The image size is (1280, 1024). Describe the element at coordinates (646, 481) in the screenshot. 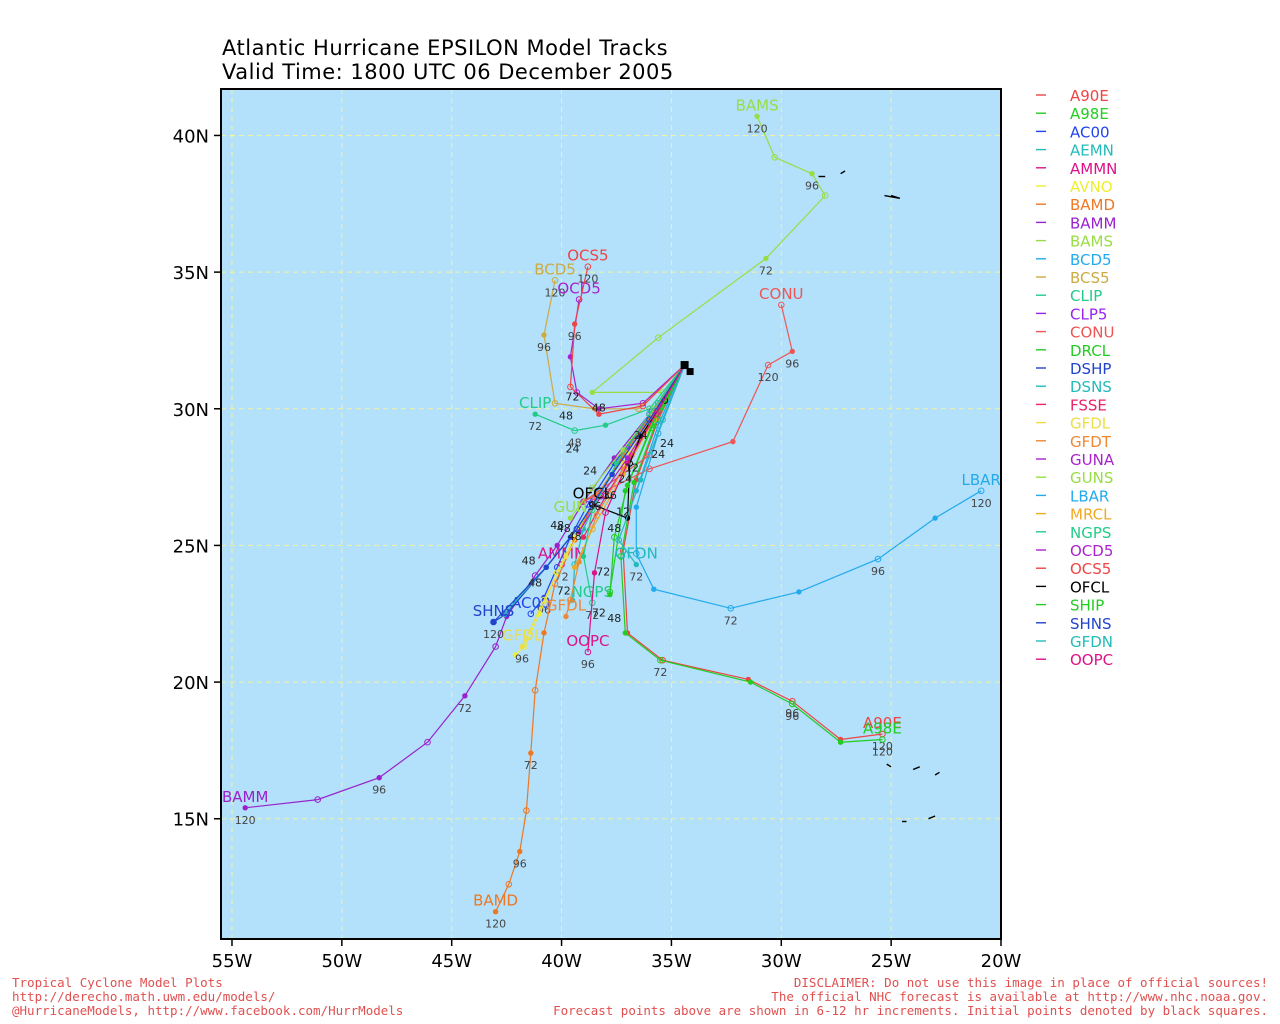

I see `track-ship` at that location.